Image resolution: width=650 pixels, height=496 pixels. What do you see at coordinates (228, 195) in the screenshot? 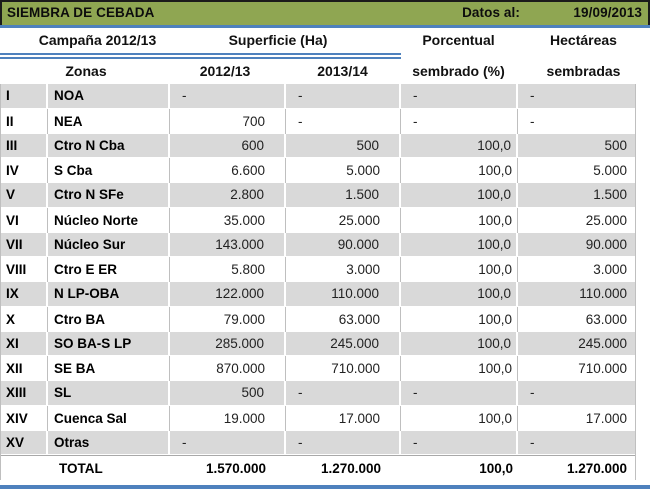
I see `cell-s2012: 2.800` at bounding box center [228, 195].